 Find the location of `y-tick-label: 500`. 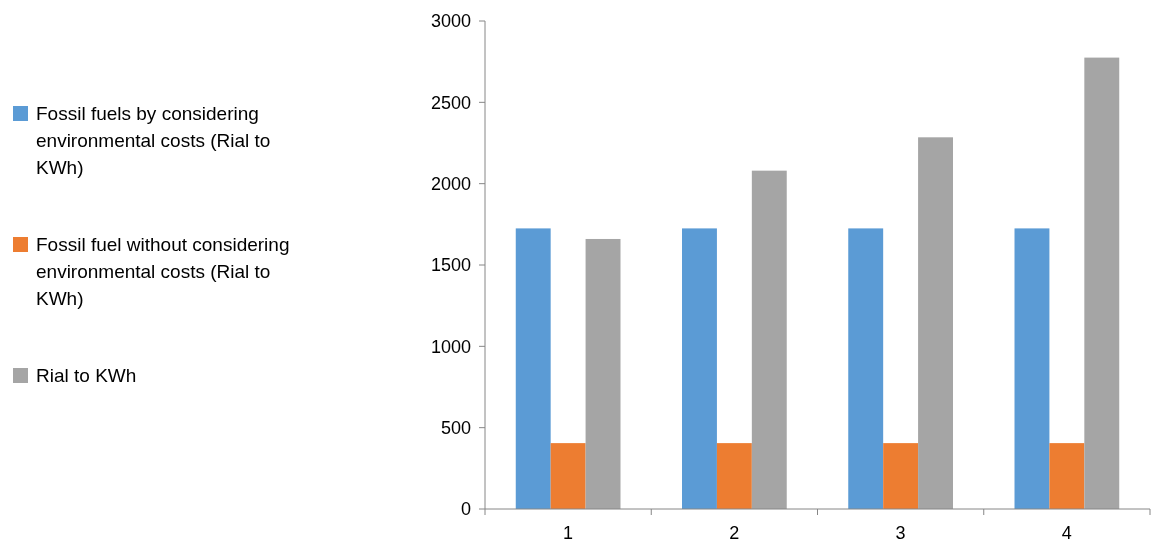

y-tick-label: 500 is located at coordinates (455, 427).